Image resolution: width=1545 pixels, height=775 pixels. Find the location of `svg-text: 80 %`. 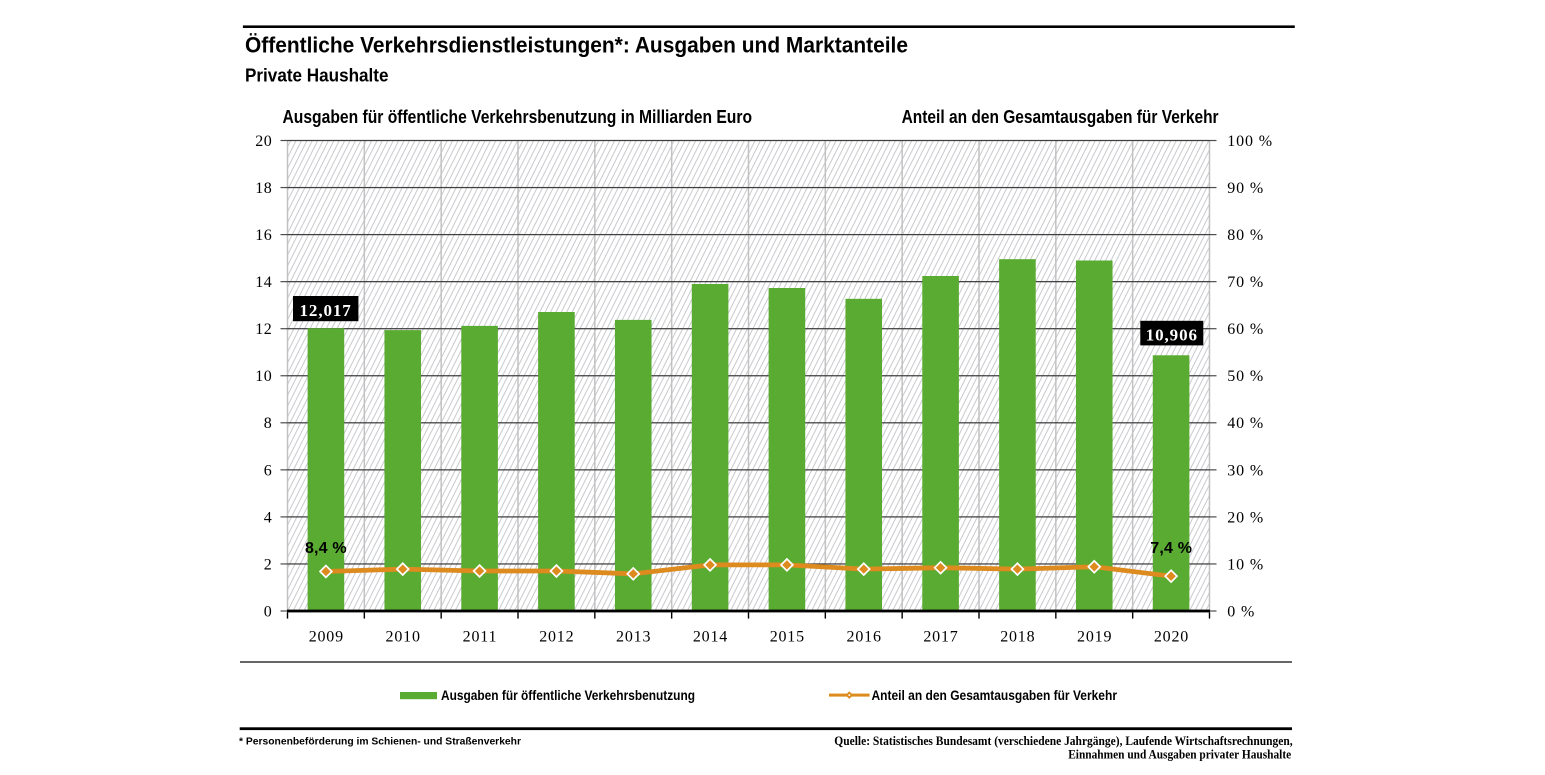

svg-text: 80 % is located at coordinates (1245, 235).